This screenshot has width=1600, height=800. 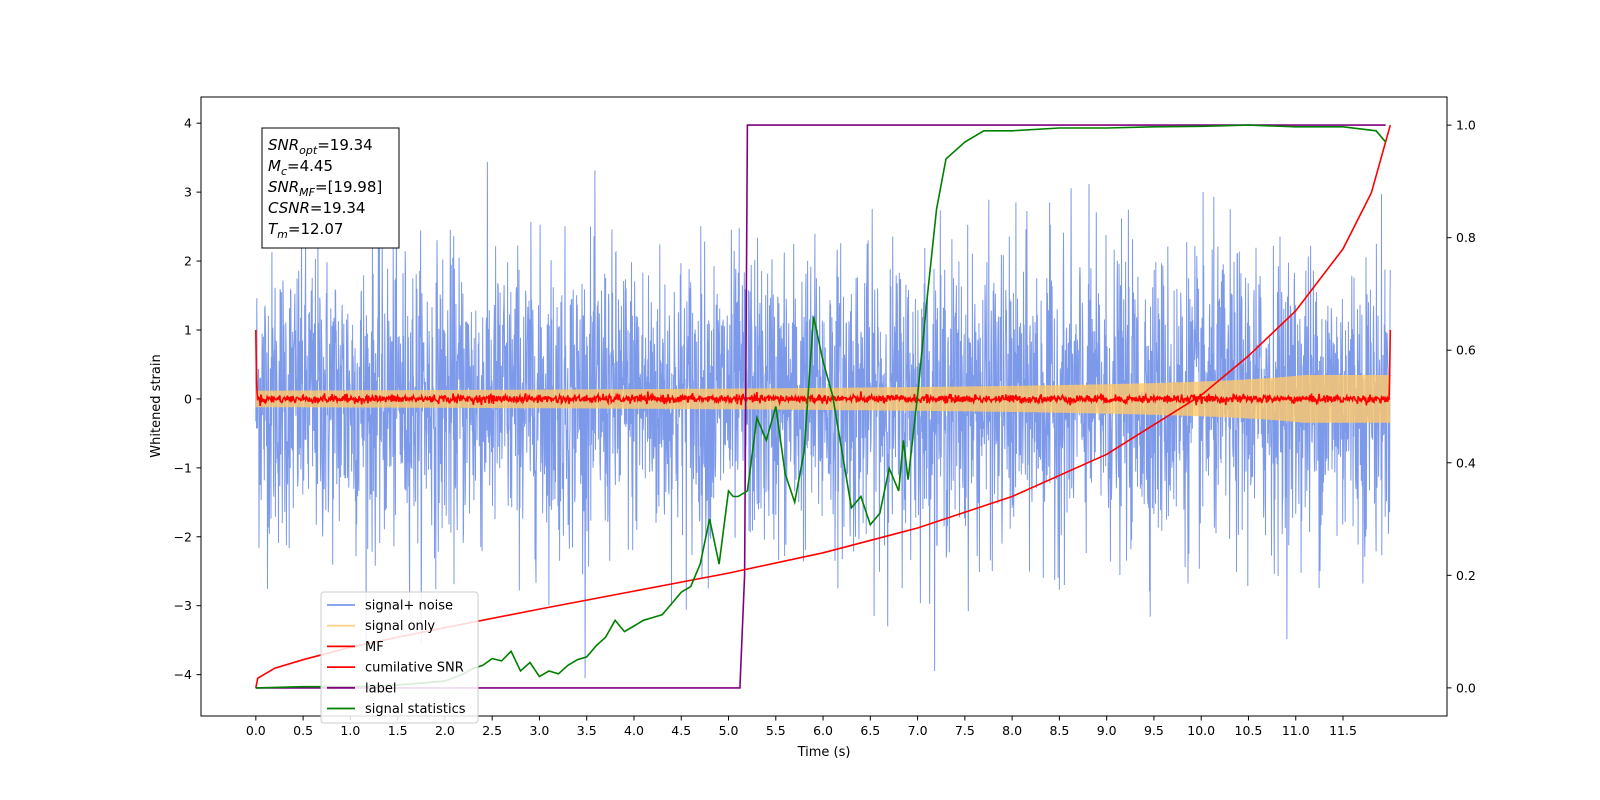 What do you see at coordinates (325, 188) in the screenshot?
I see `annotation-line: SNRMF=[19.98]` at bounding box center [325, 188].